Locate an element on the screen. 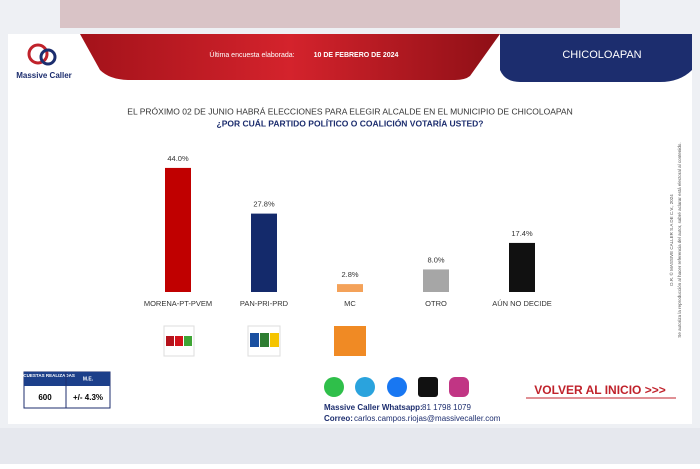 The image size is (700, 469). category-label: MORENA-PT-PVEM is located at coordinates (178, 303).